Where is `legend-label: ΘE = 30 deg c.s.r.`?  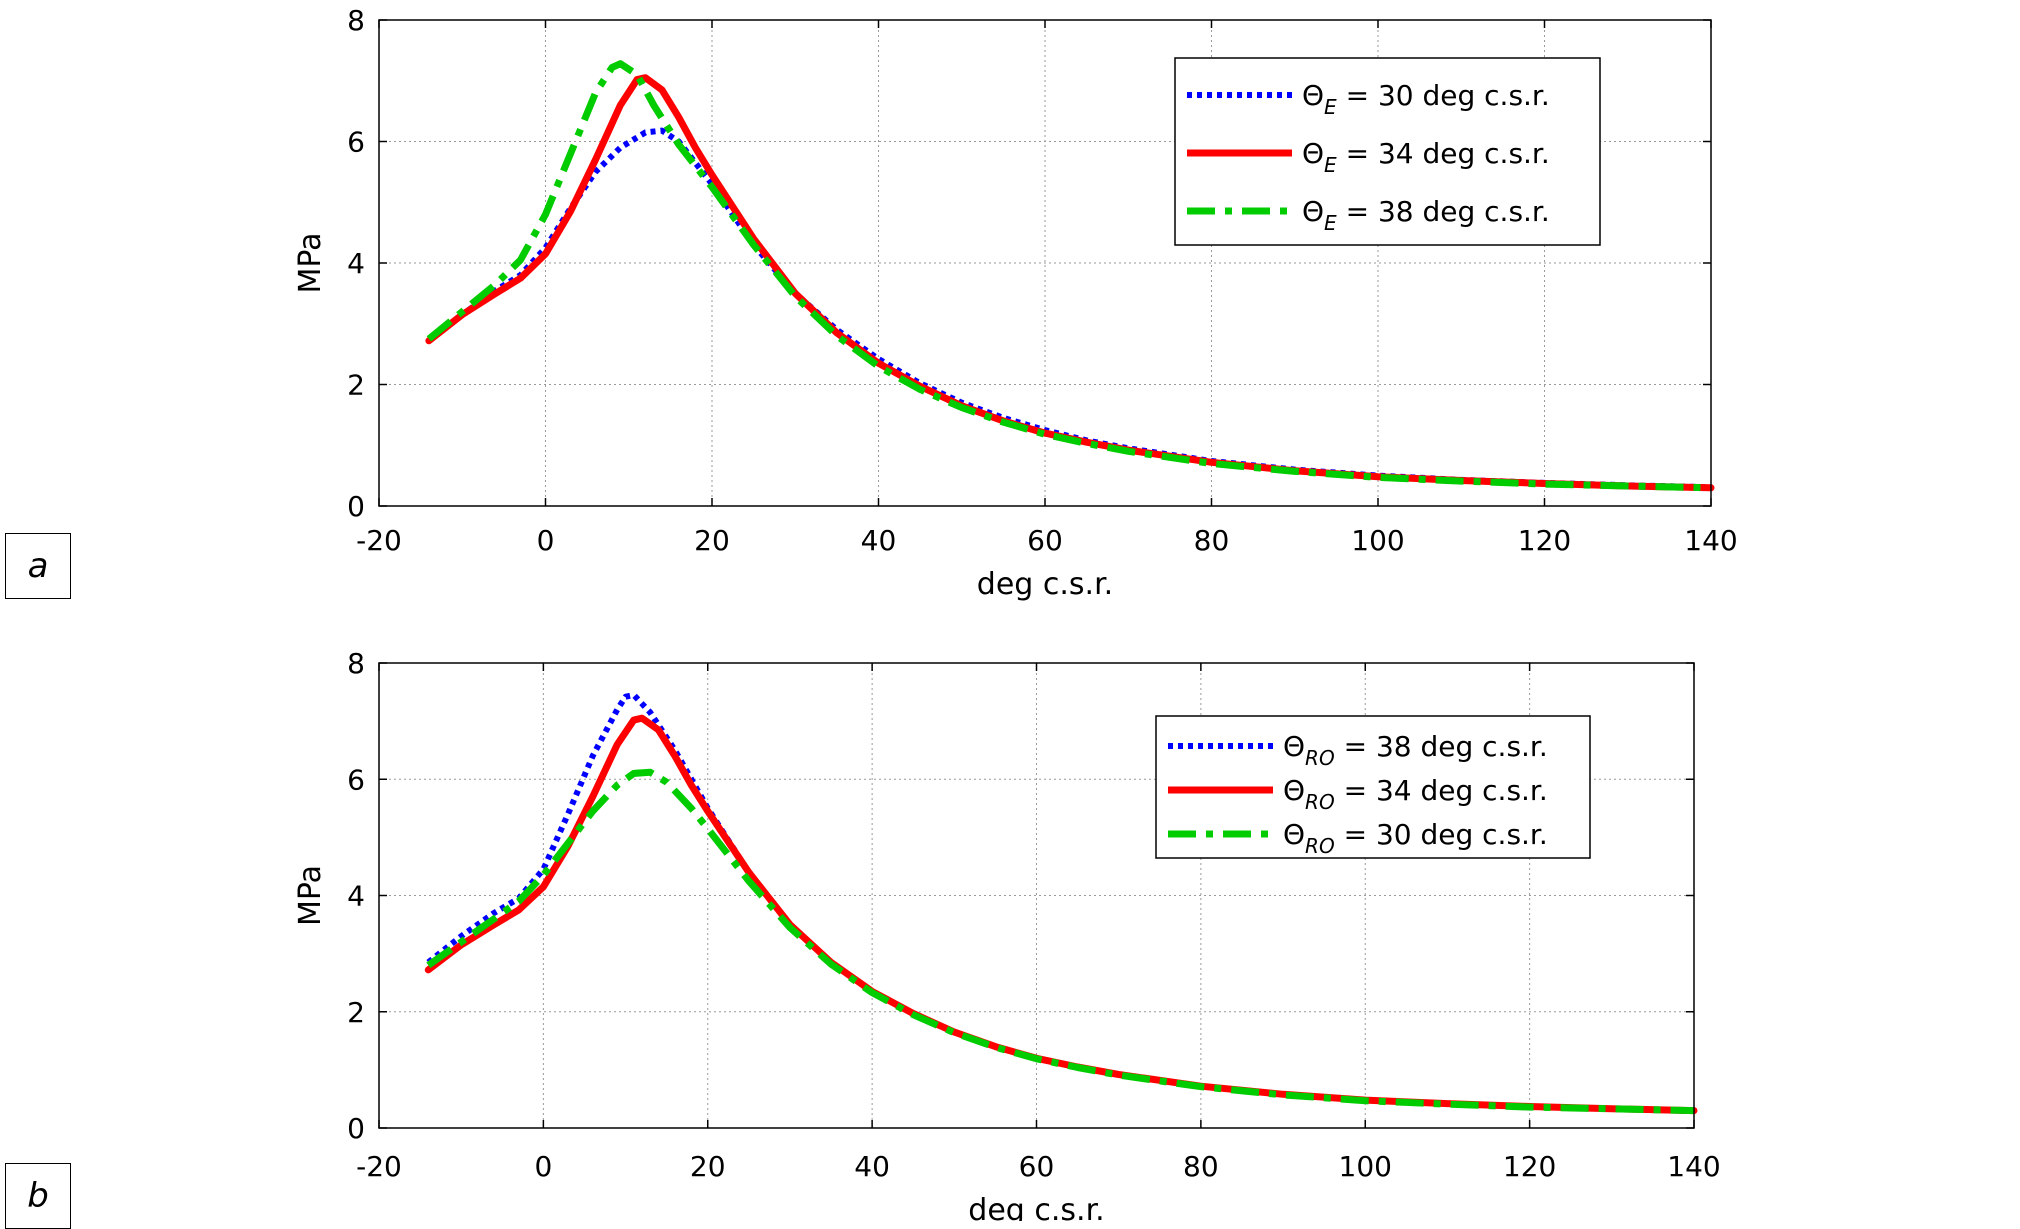 legend-label: ΘE = 30 deg c.s.r. is located at coordinates (1426, 99).